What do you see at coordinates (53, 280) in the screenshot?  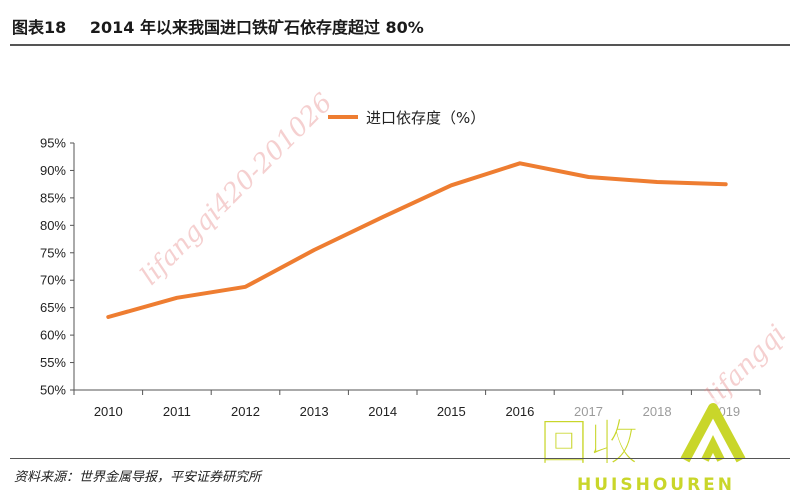 I see `y-tick-label: 70%` at bounding box center [53, 280].